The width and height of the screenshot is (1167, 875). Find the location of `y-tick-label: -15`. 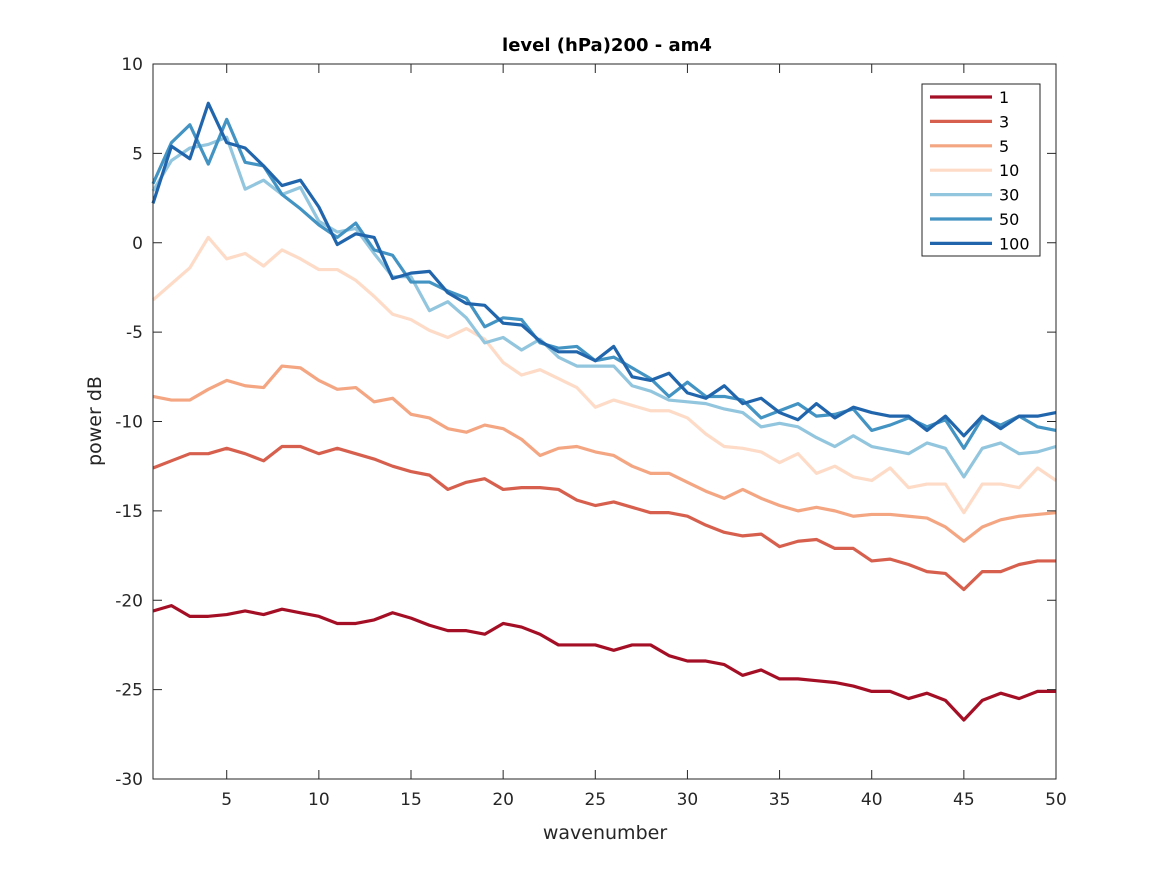

y-tick-label: -15 is located at coordinates (129, 512).